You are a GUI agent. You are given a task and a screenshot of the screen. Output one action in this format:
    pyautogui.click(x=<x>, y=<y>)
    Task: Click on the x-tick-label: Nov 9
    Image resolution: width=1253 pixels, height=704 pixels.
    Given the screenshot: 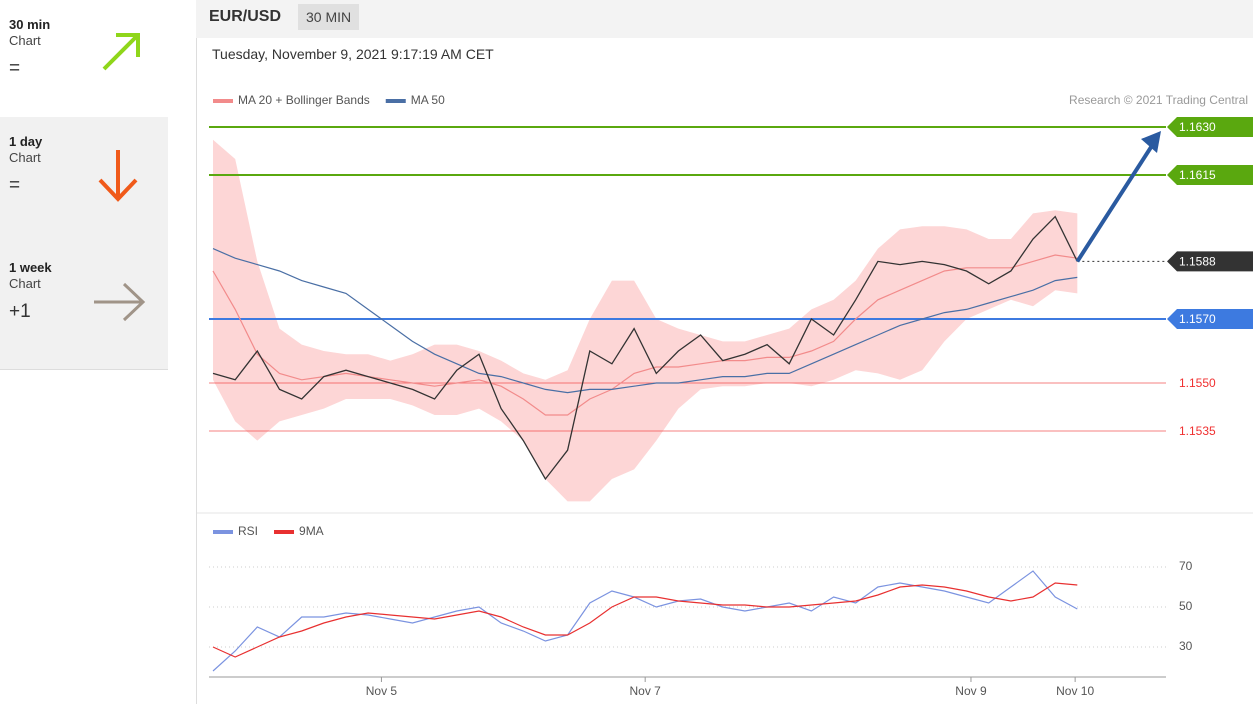 What is the action you would take?
    pyautogui.click(x=971, y=691)
    